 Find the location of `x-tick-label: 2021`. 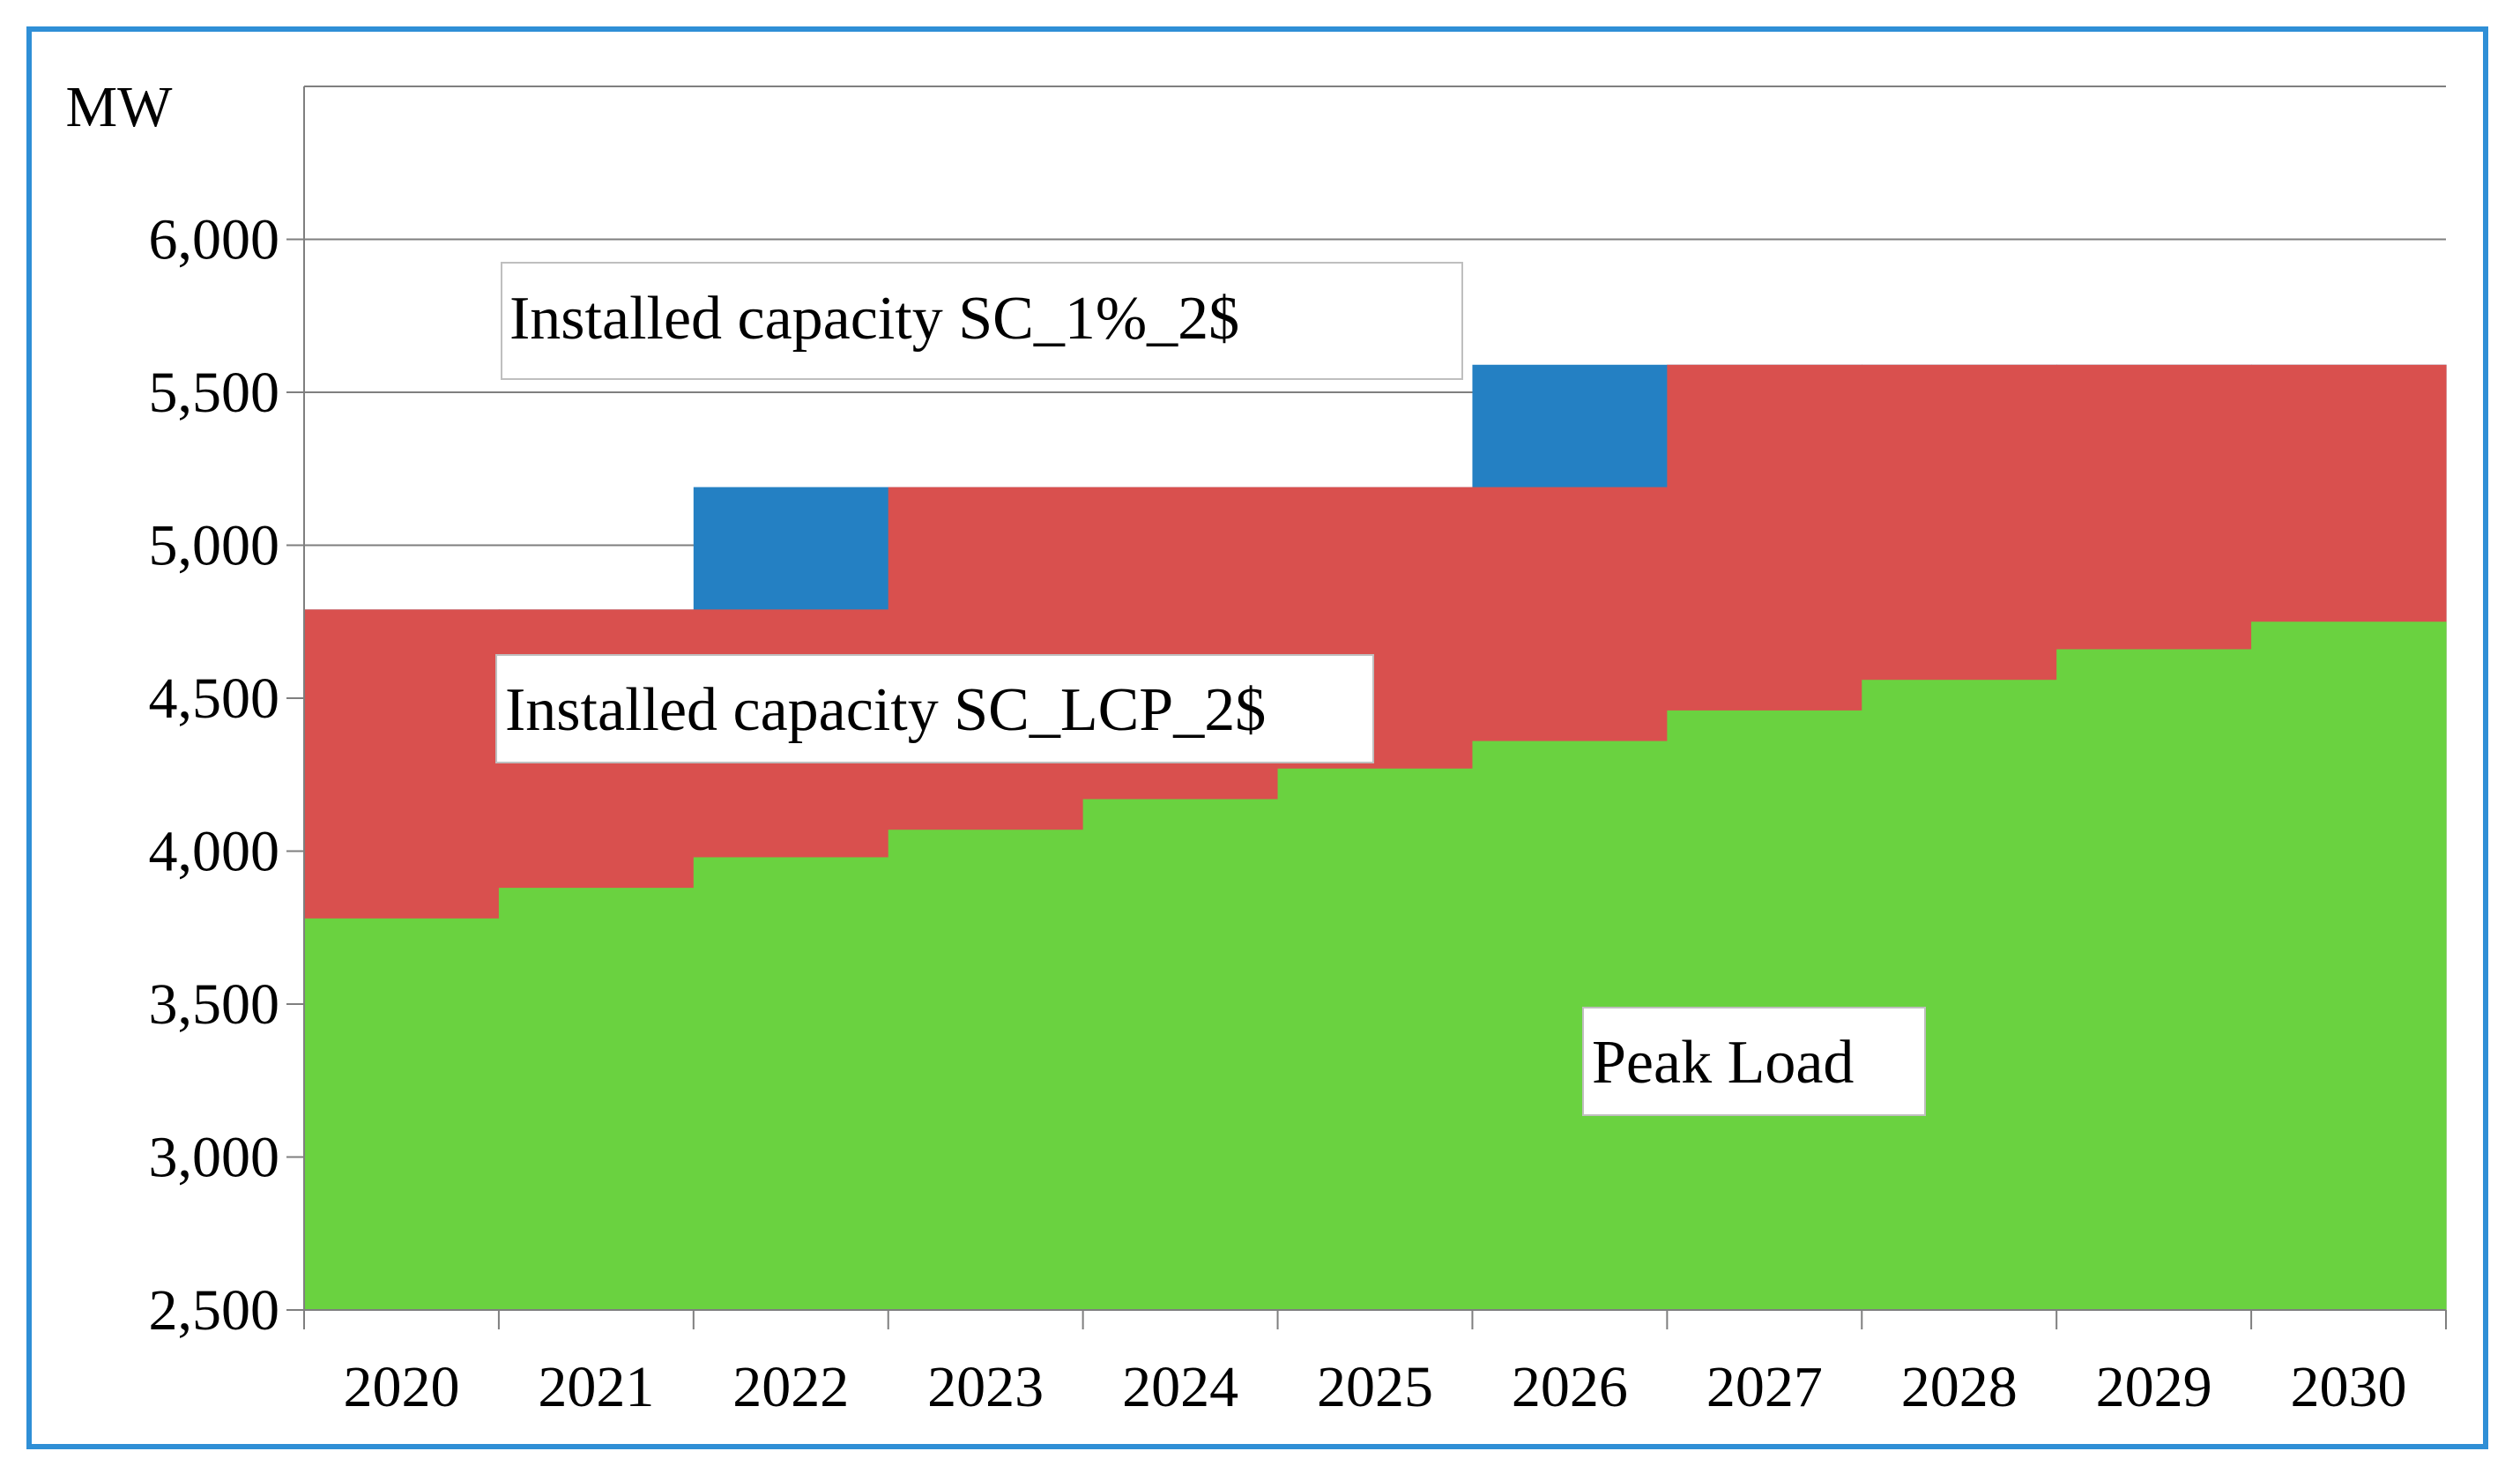

x-tick-label: 2021 is located at coordinates (596, 1387).